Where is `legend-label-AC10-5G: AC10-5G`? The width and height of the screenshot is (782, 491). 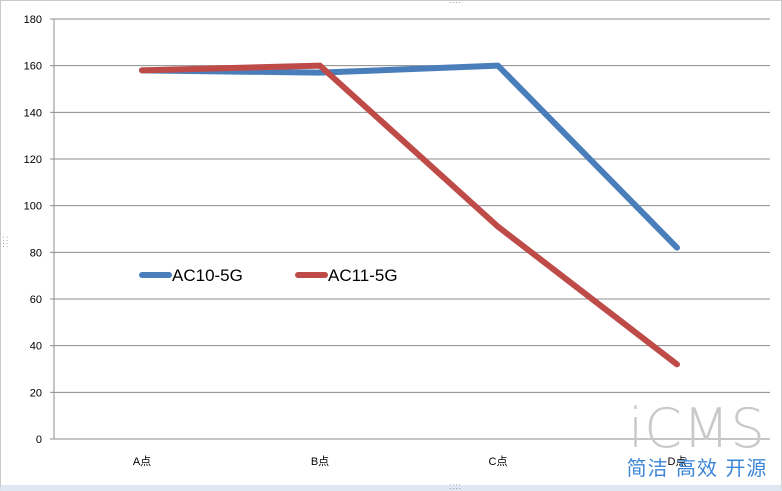
legend-label-AC10-5G: AC10-5G is located at coordinates (207, 275).